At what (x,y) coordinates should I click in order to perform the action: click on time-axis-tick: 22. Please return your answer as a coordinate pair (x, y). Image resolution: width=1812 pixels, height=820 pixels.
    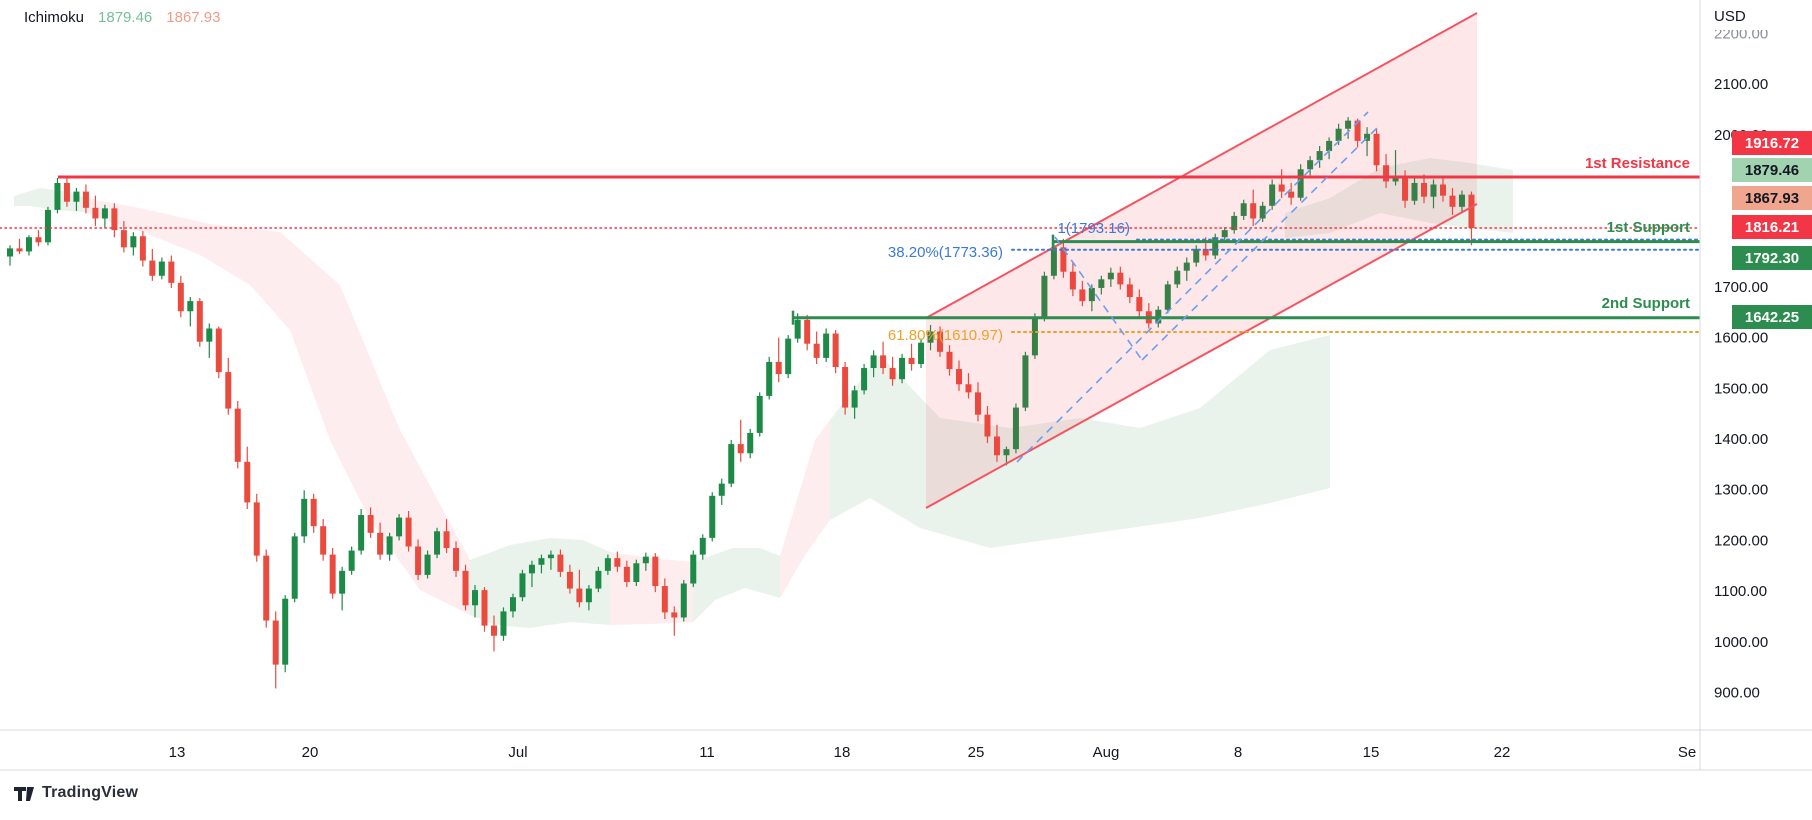
    Looking at the image, I should click on (1502, 752).